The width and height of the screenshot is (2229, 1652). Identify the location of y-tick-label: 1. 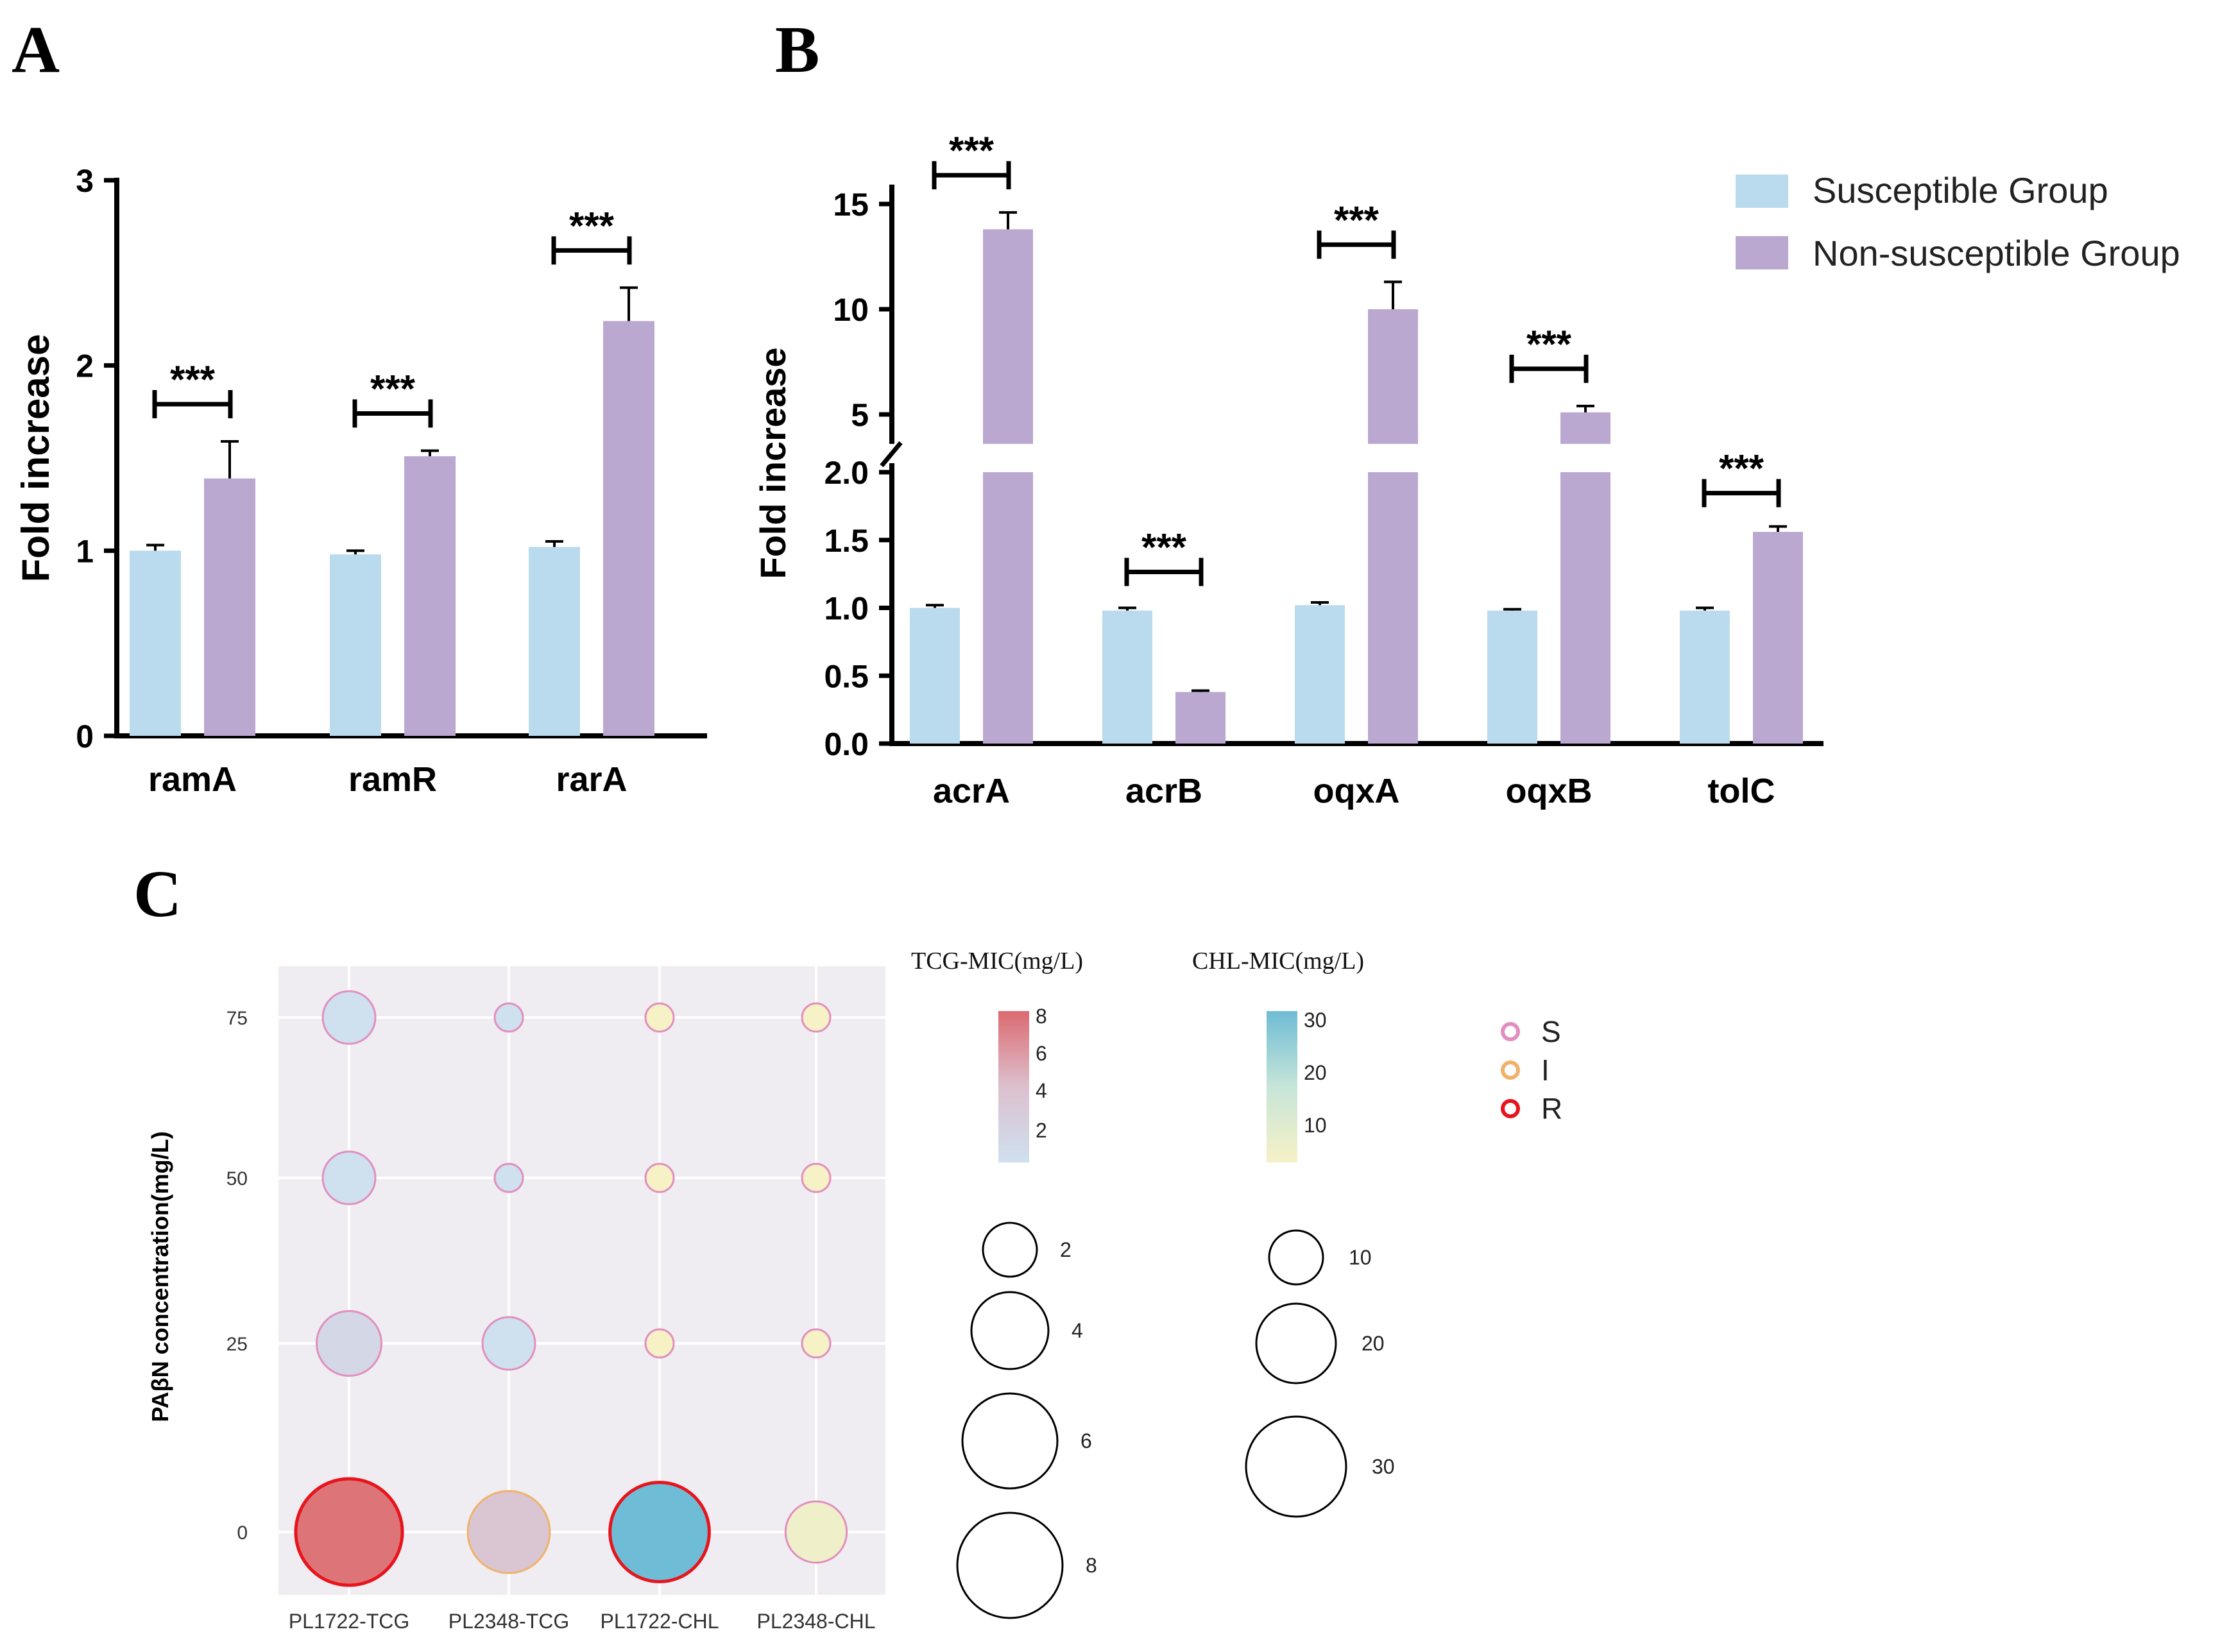
(85, 551).